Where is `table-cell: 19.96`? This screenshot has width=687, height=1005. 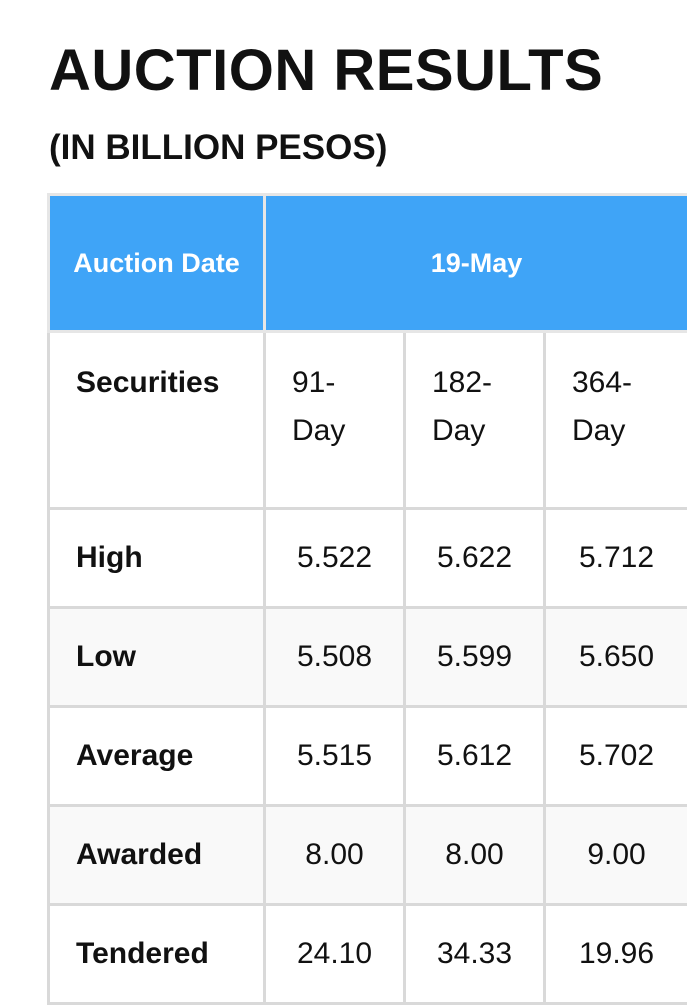 table-cell: 19.96 is located at coordinates (616, 954).